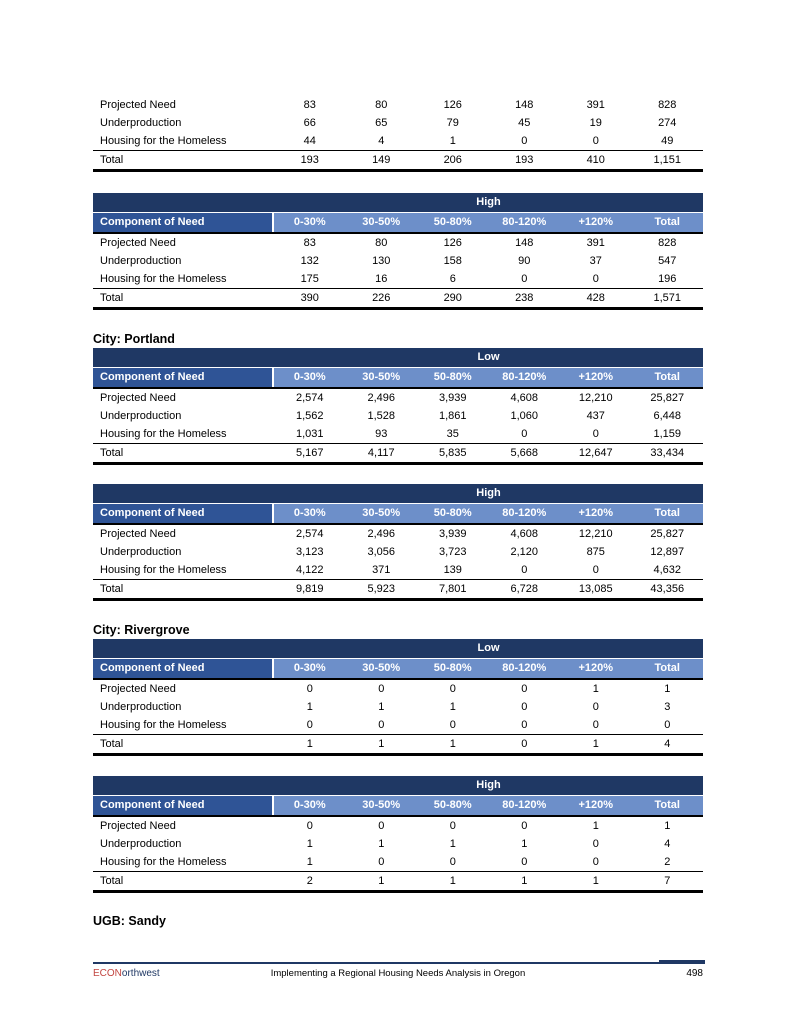 The height and width of the screenshot is (1035, 800). Describe the element at coordinates (381, 416) in the screenshot. I see `cell-value: 1,528` at that location.